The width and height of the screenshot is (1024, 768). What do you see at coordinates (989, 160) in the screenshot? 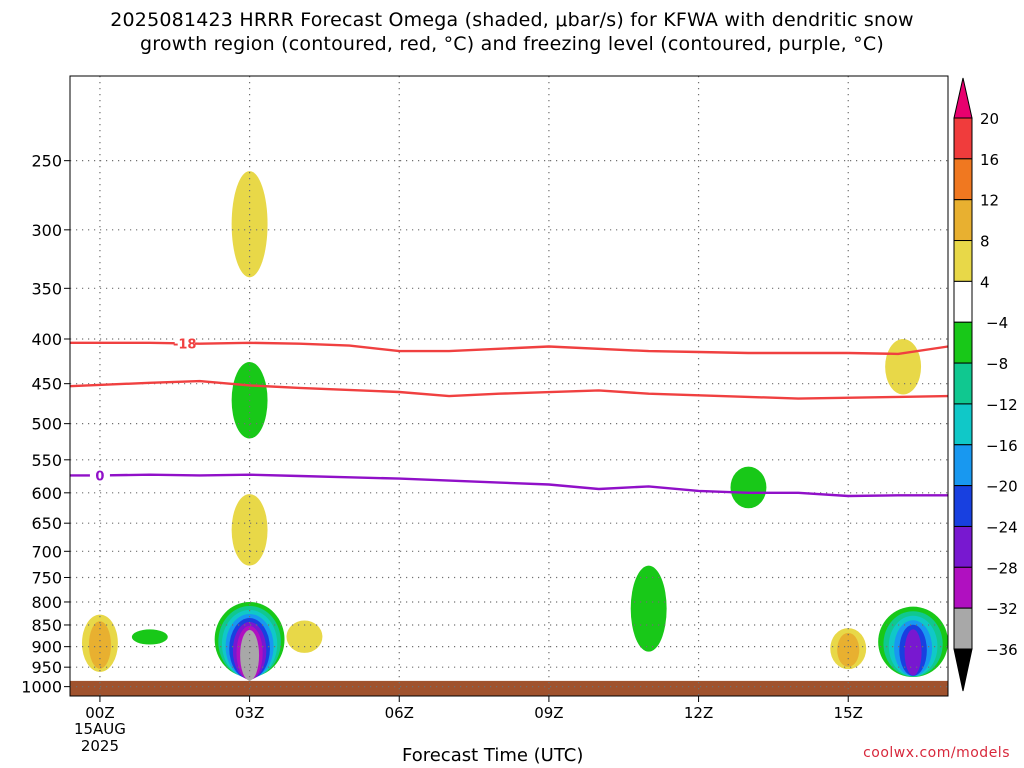
I see `colorbar-label-1: 16` at bounding box center [989, 160].